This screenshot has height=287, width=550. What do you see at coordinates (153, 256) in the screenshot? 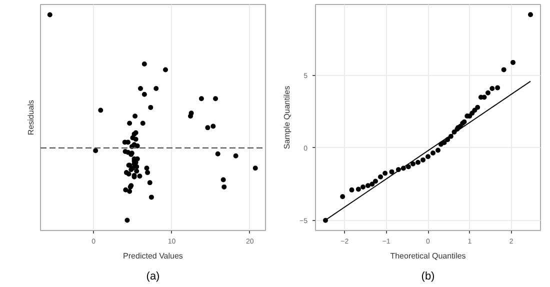
I see `x-axis-title: Predicted Values` at bounding box center [153, 256].